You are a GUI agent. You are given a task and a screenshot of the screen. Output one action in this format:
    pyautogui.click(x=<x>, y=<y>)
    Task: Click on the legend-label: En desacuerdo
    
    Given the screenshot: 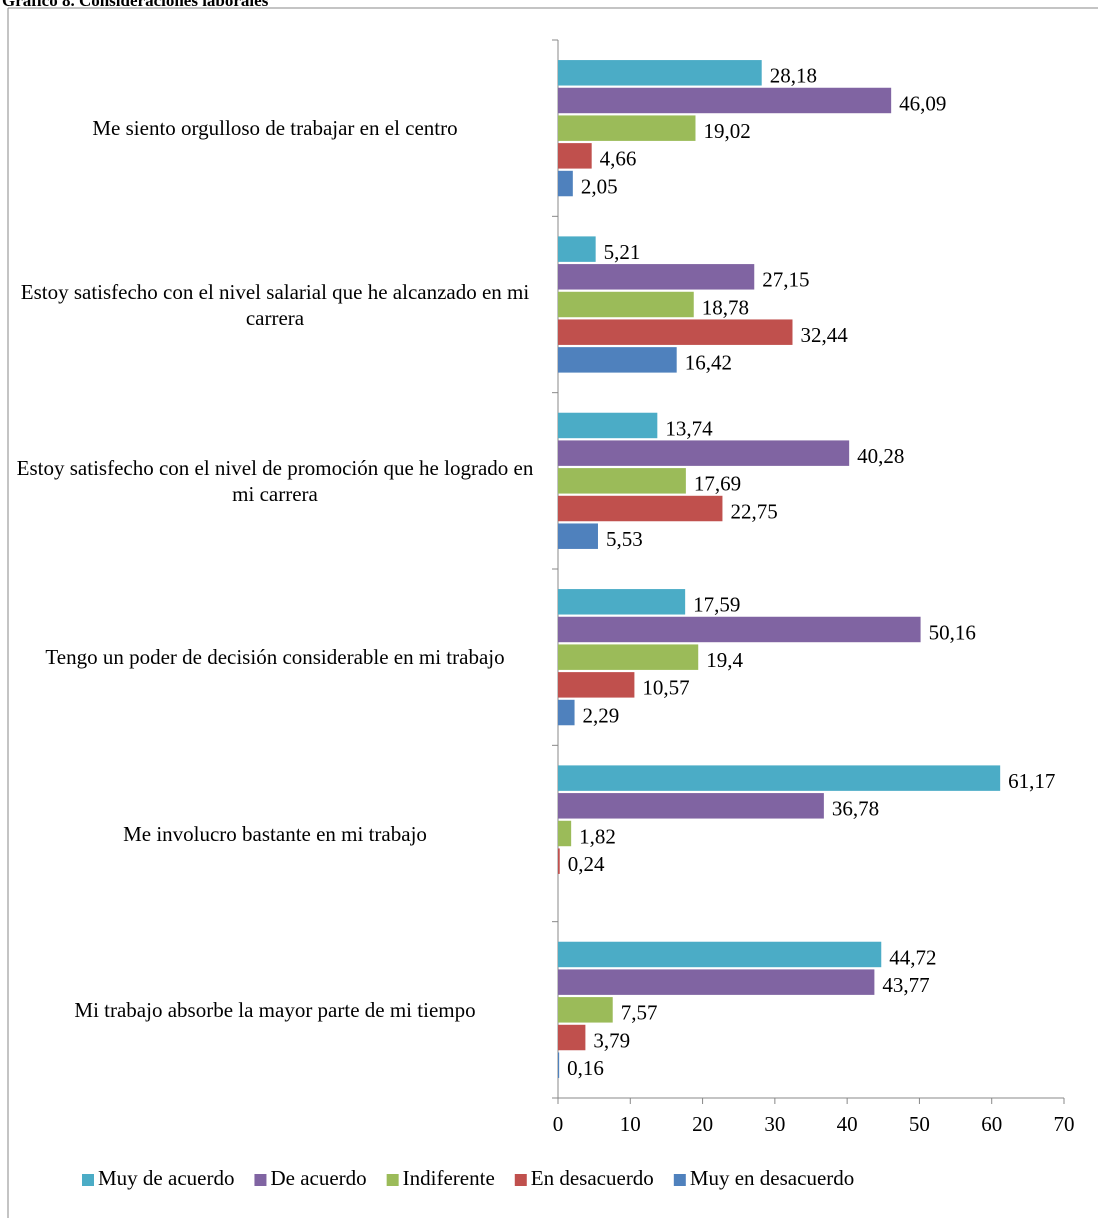 What is the action you would take?
    pyautogui.click(x=592, y=1178)
    